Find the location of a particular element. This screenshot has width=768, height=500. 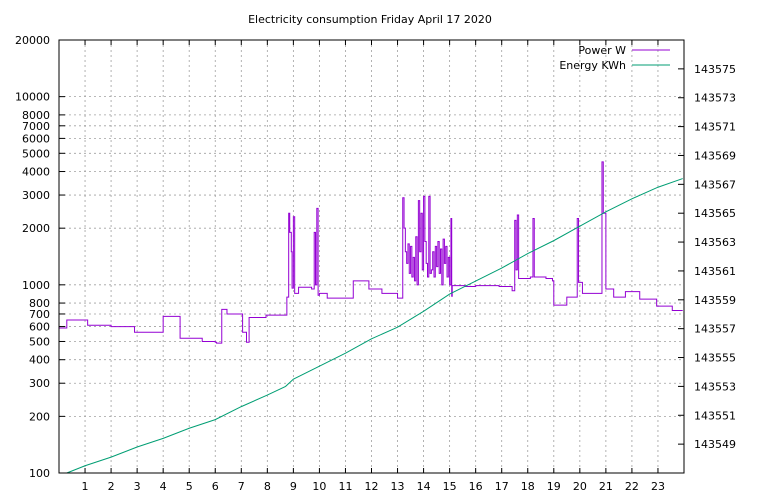

x-tick-label: 3 is located at coordinates (137, 486).